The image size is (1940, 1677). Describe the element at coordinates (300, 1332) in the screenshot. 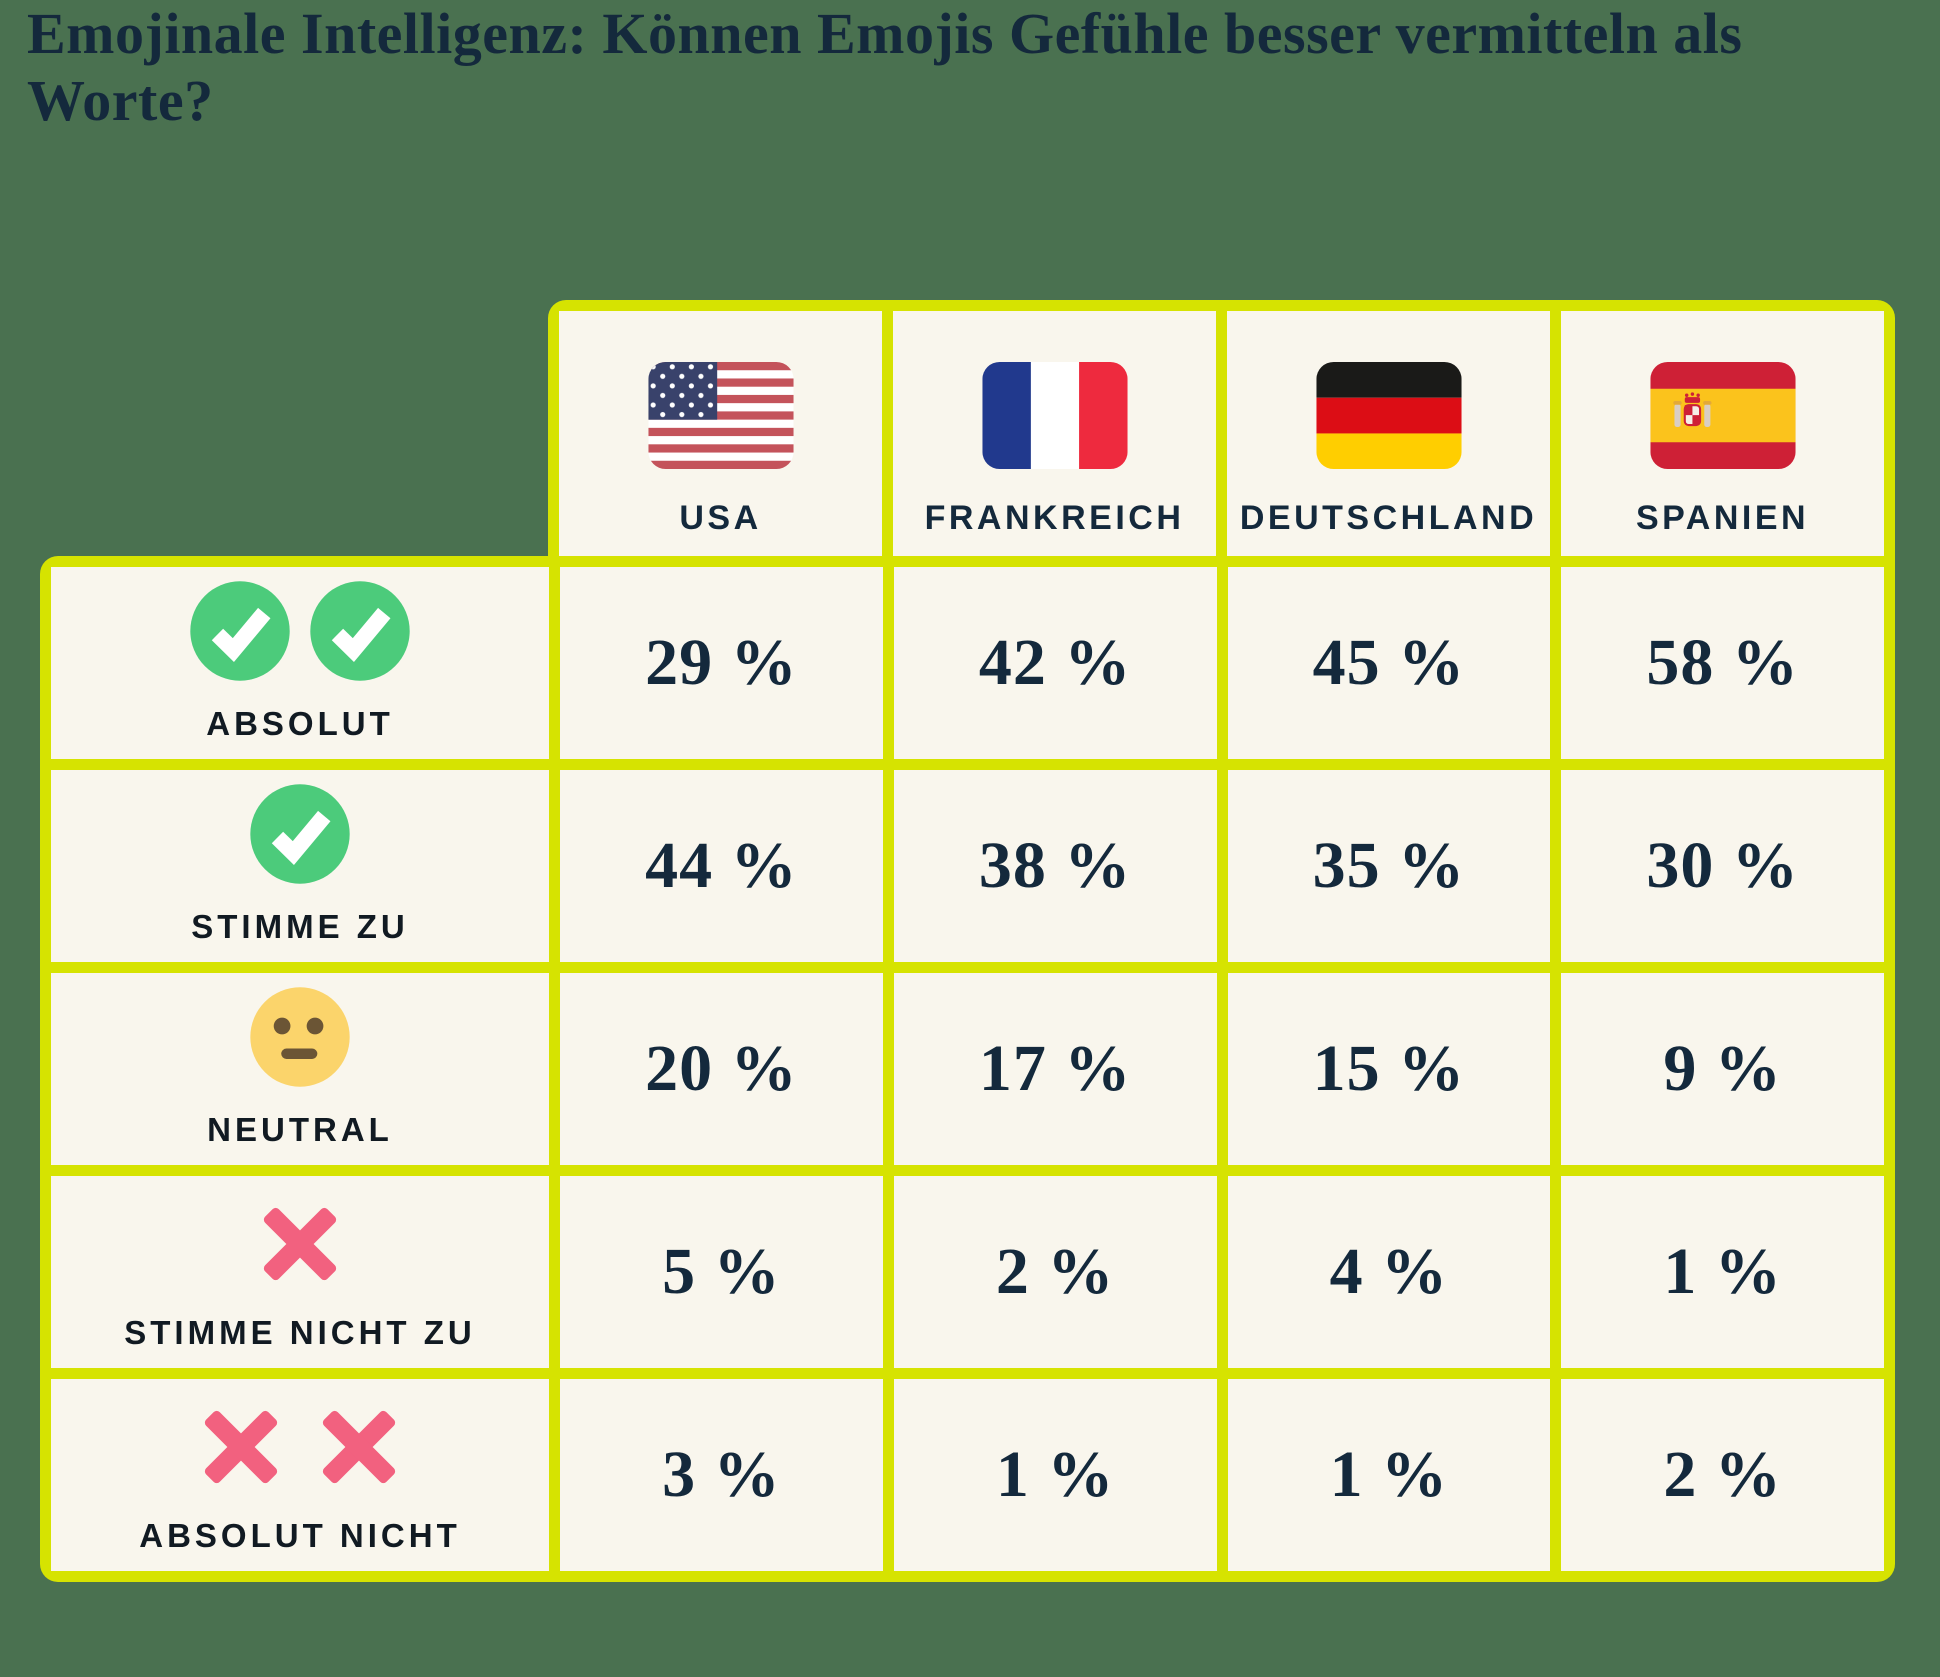

I see `row-label: STIMME NICHT ZU` at that location.